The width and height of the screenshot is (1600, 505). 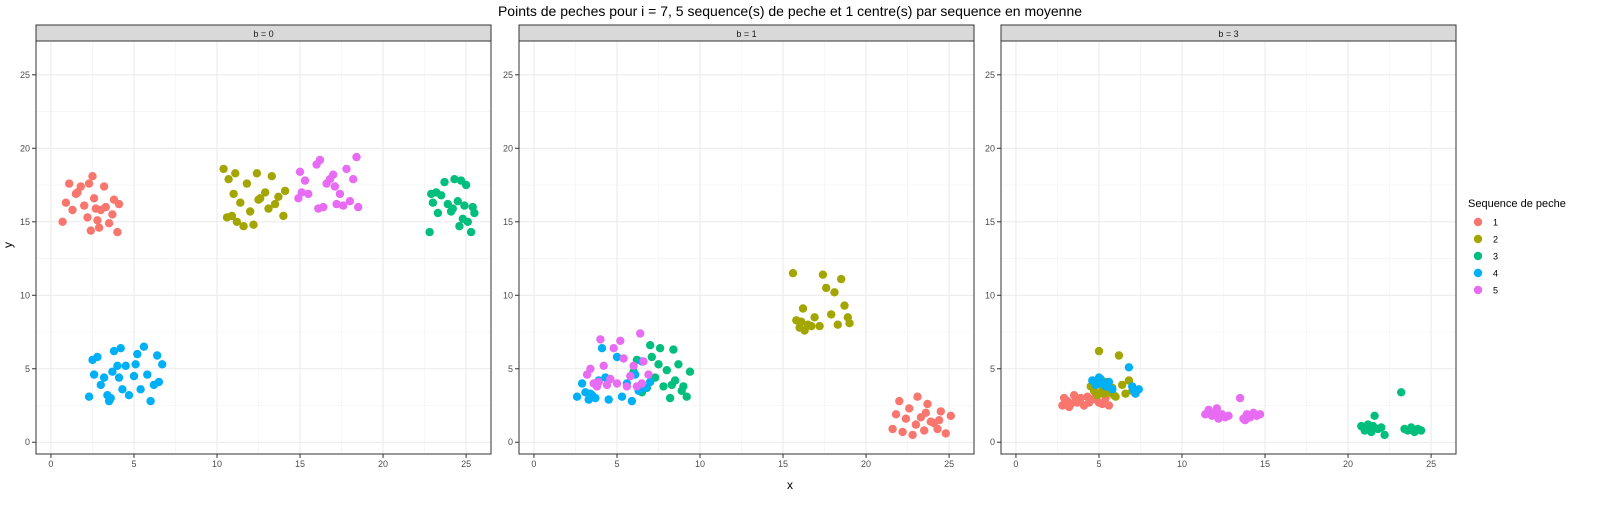 What do you see at coordinates (1495, 257) in the screenshot?
I see `legend-label: 3` at bounding box center [1495, 257].